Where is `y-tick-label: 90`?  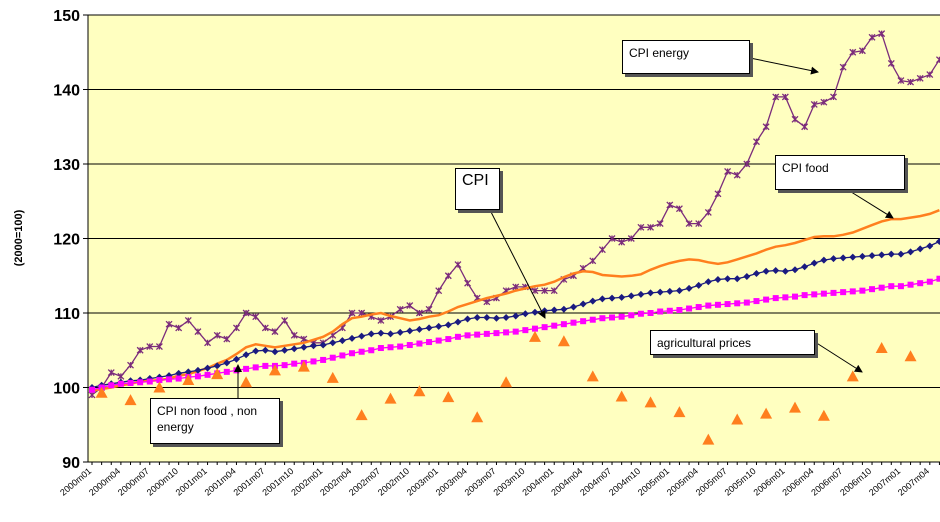 y-tick-label: 90 is located at coordinates (71, 463).